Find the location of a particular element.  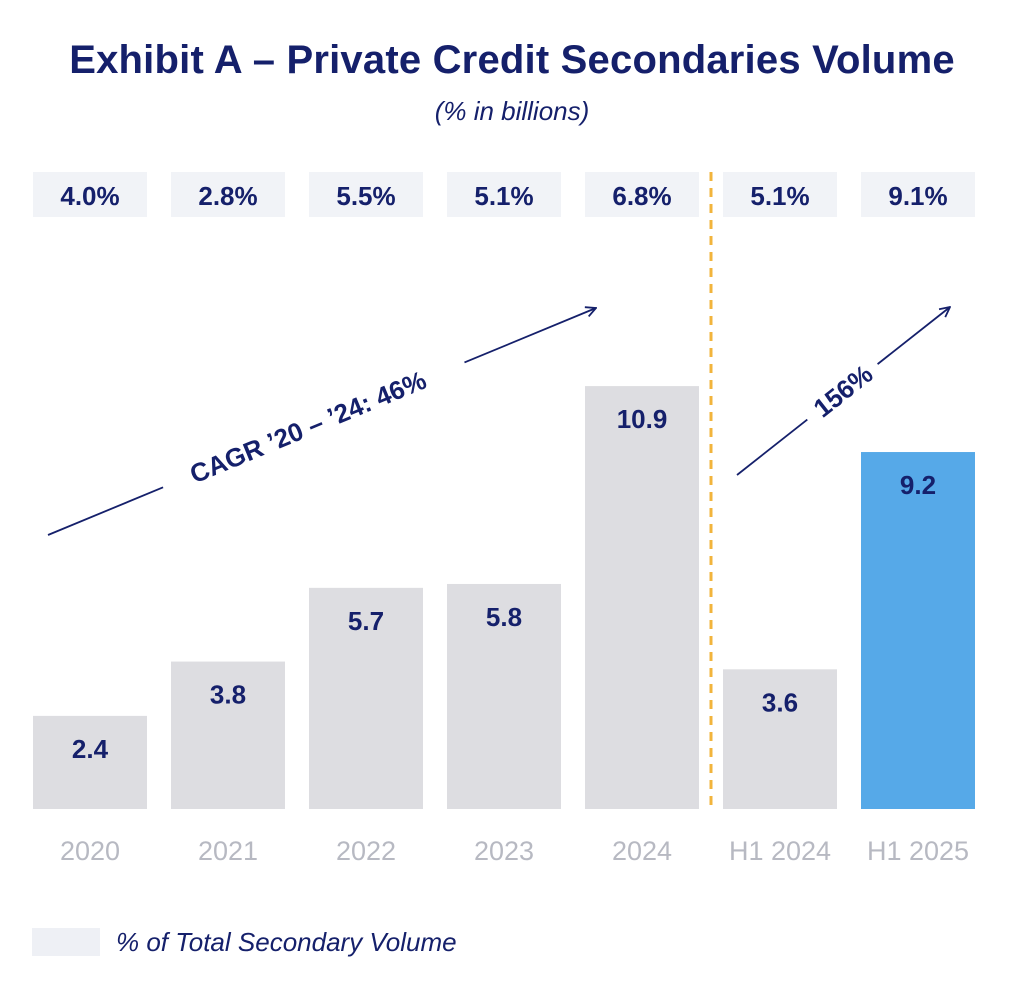

pct-label: 9.1% is located at coordinates (917, 196).